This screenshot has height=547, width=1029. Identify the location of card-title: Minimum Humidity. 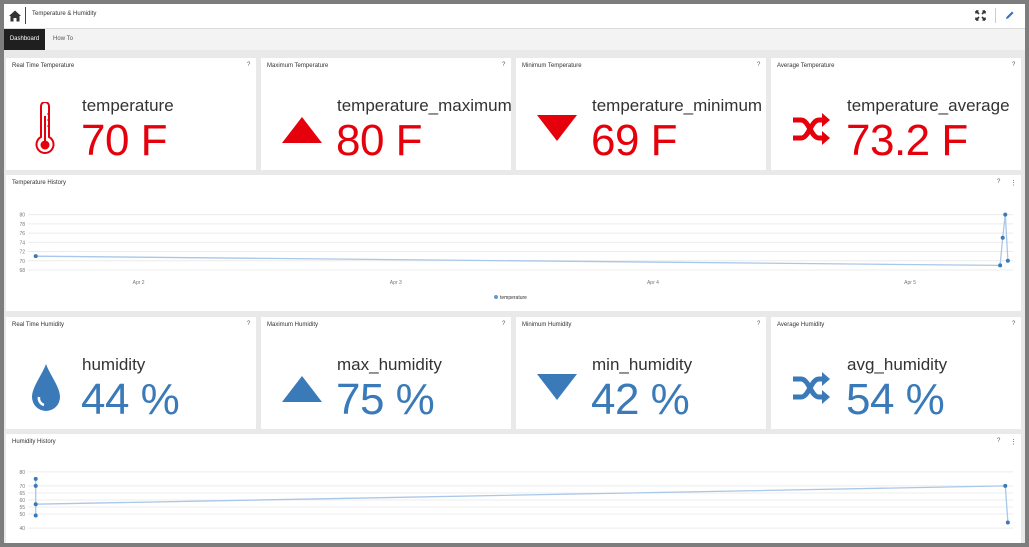
(547, 325).